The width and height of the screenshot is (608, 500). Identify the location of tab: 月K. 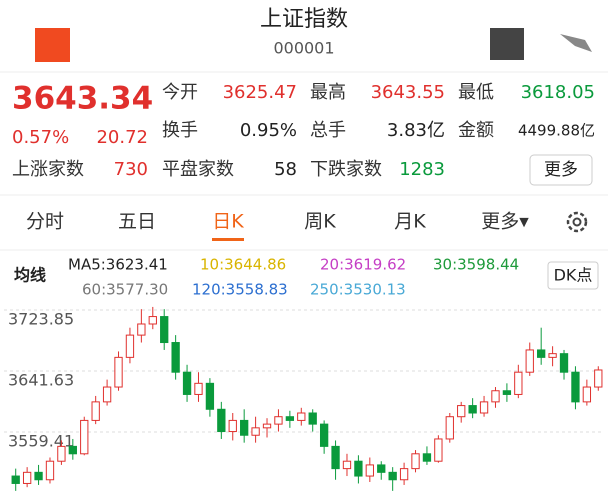
(410, 222).